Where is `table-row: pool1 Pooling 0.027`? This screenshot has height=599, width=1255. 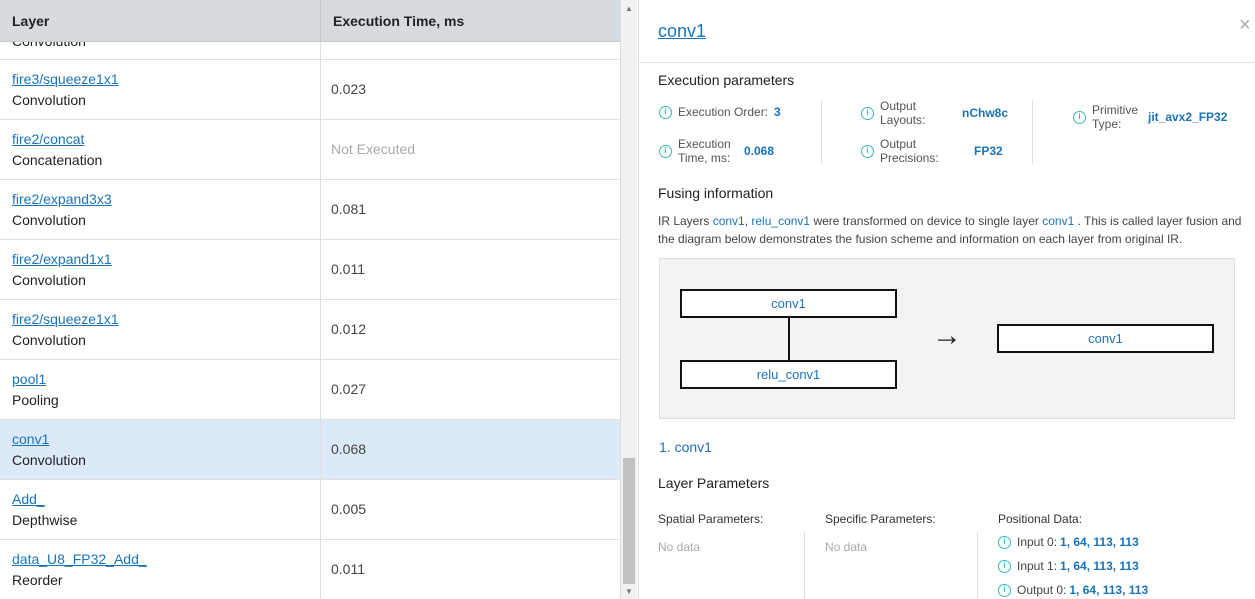
table-row: pool1 Pooling 0.027 is located at coordinates (310, 390).